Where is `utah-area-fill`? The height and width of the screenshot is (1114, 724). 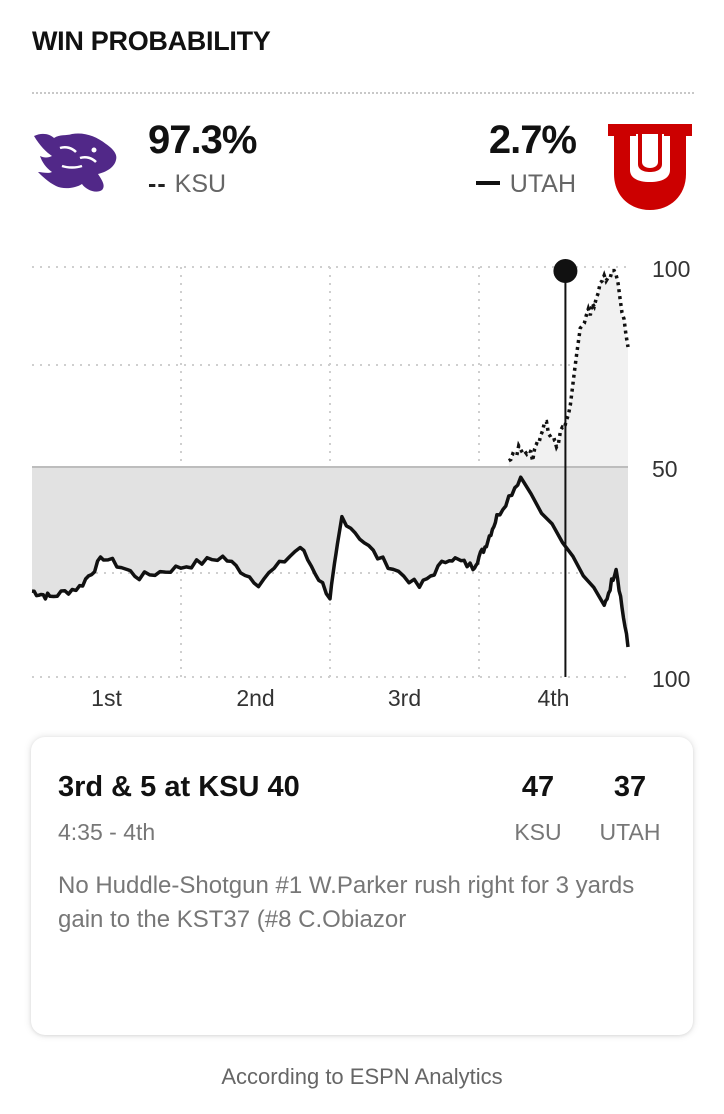 utah-area-fill is located at coordinates (330, 557).